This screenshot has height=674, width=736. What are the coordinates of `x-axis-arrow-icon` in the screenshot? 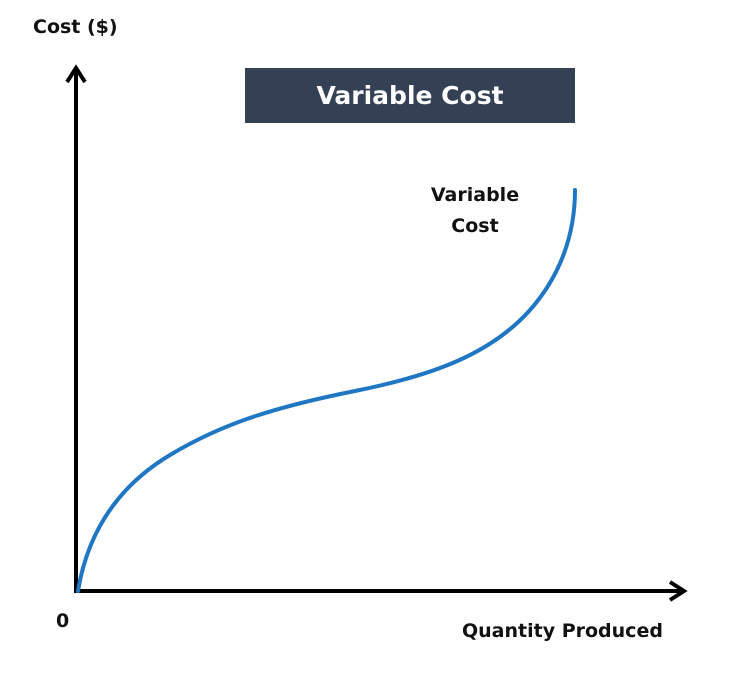 It's located at (678, 591).